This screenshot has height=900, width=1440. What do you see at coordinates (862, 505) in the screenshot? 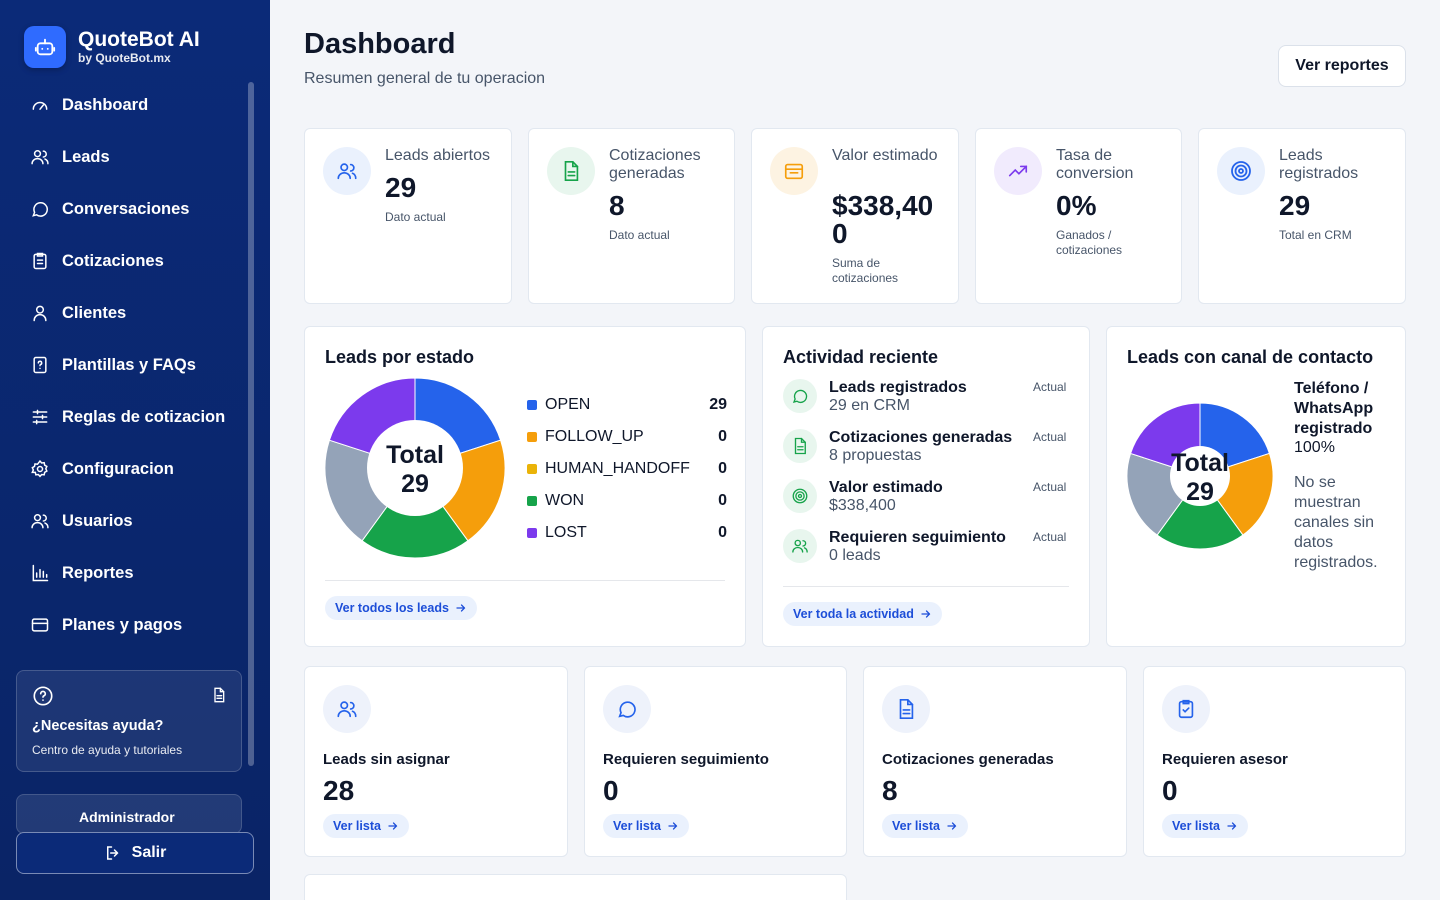
I see `activity-subtitle: $338,400` at bounding box center [862, 505].